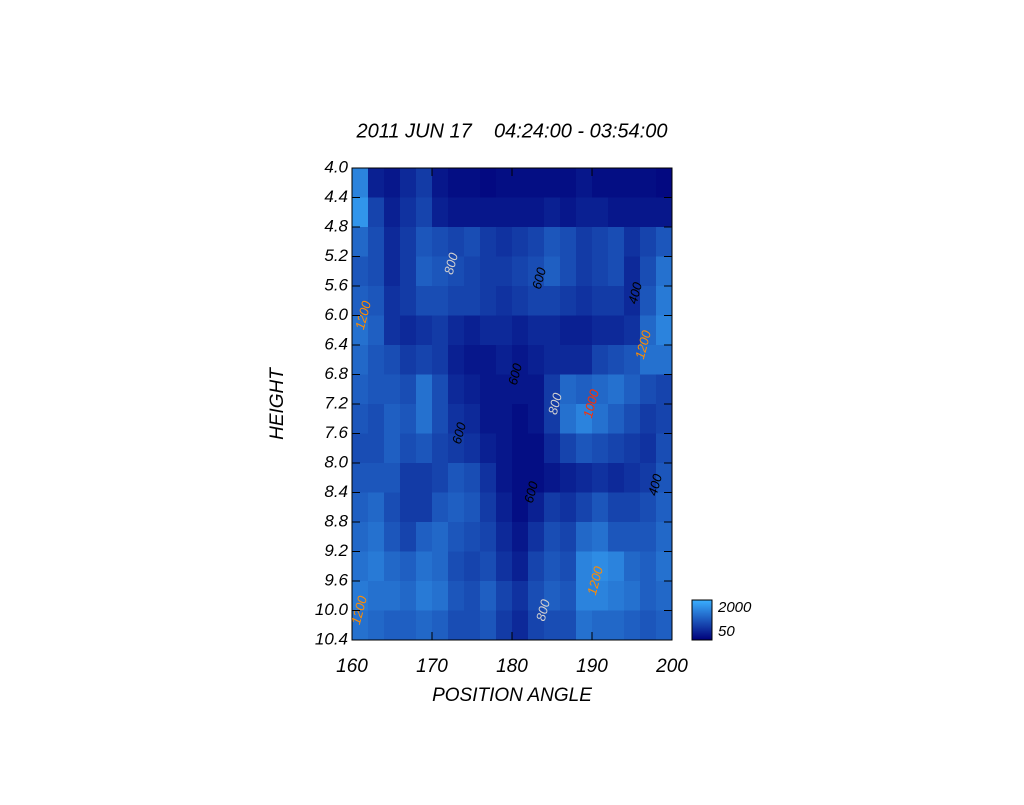 The height and width of the screenshot is (805, 1024). What do you see at coordinates (331, 638) in the screenshot?
I see `y-tick-label: 10.4` at bounding box center [331, 638].